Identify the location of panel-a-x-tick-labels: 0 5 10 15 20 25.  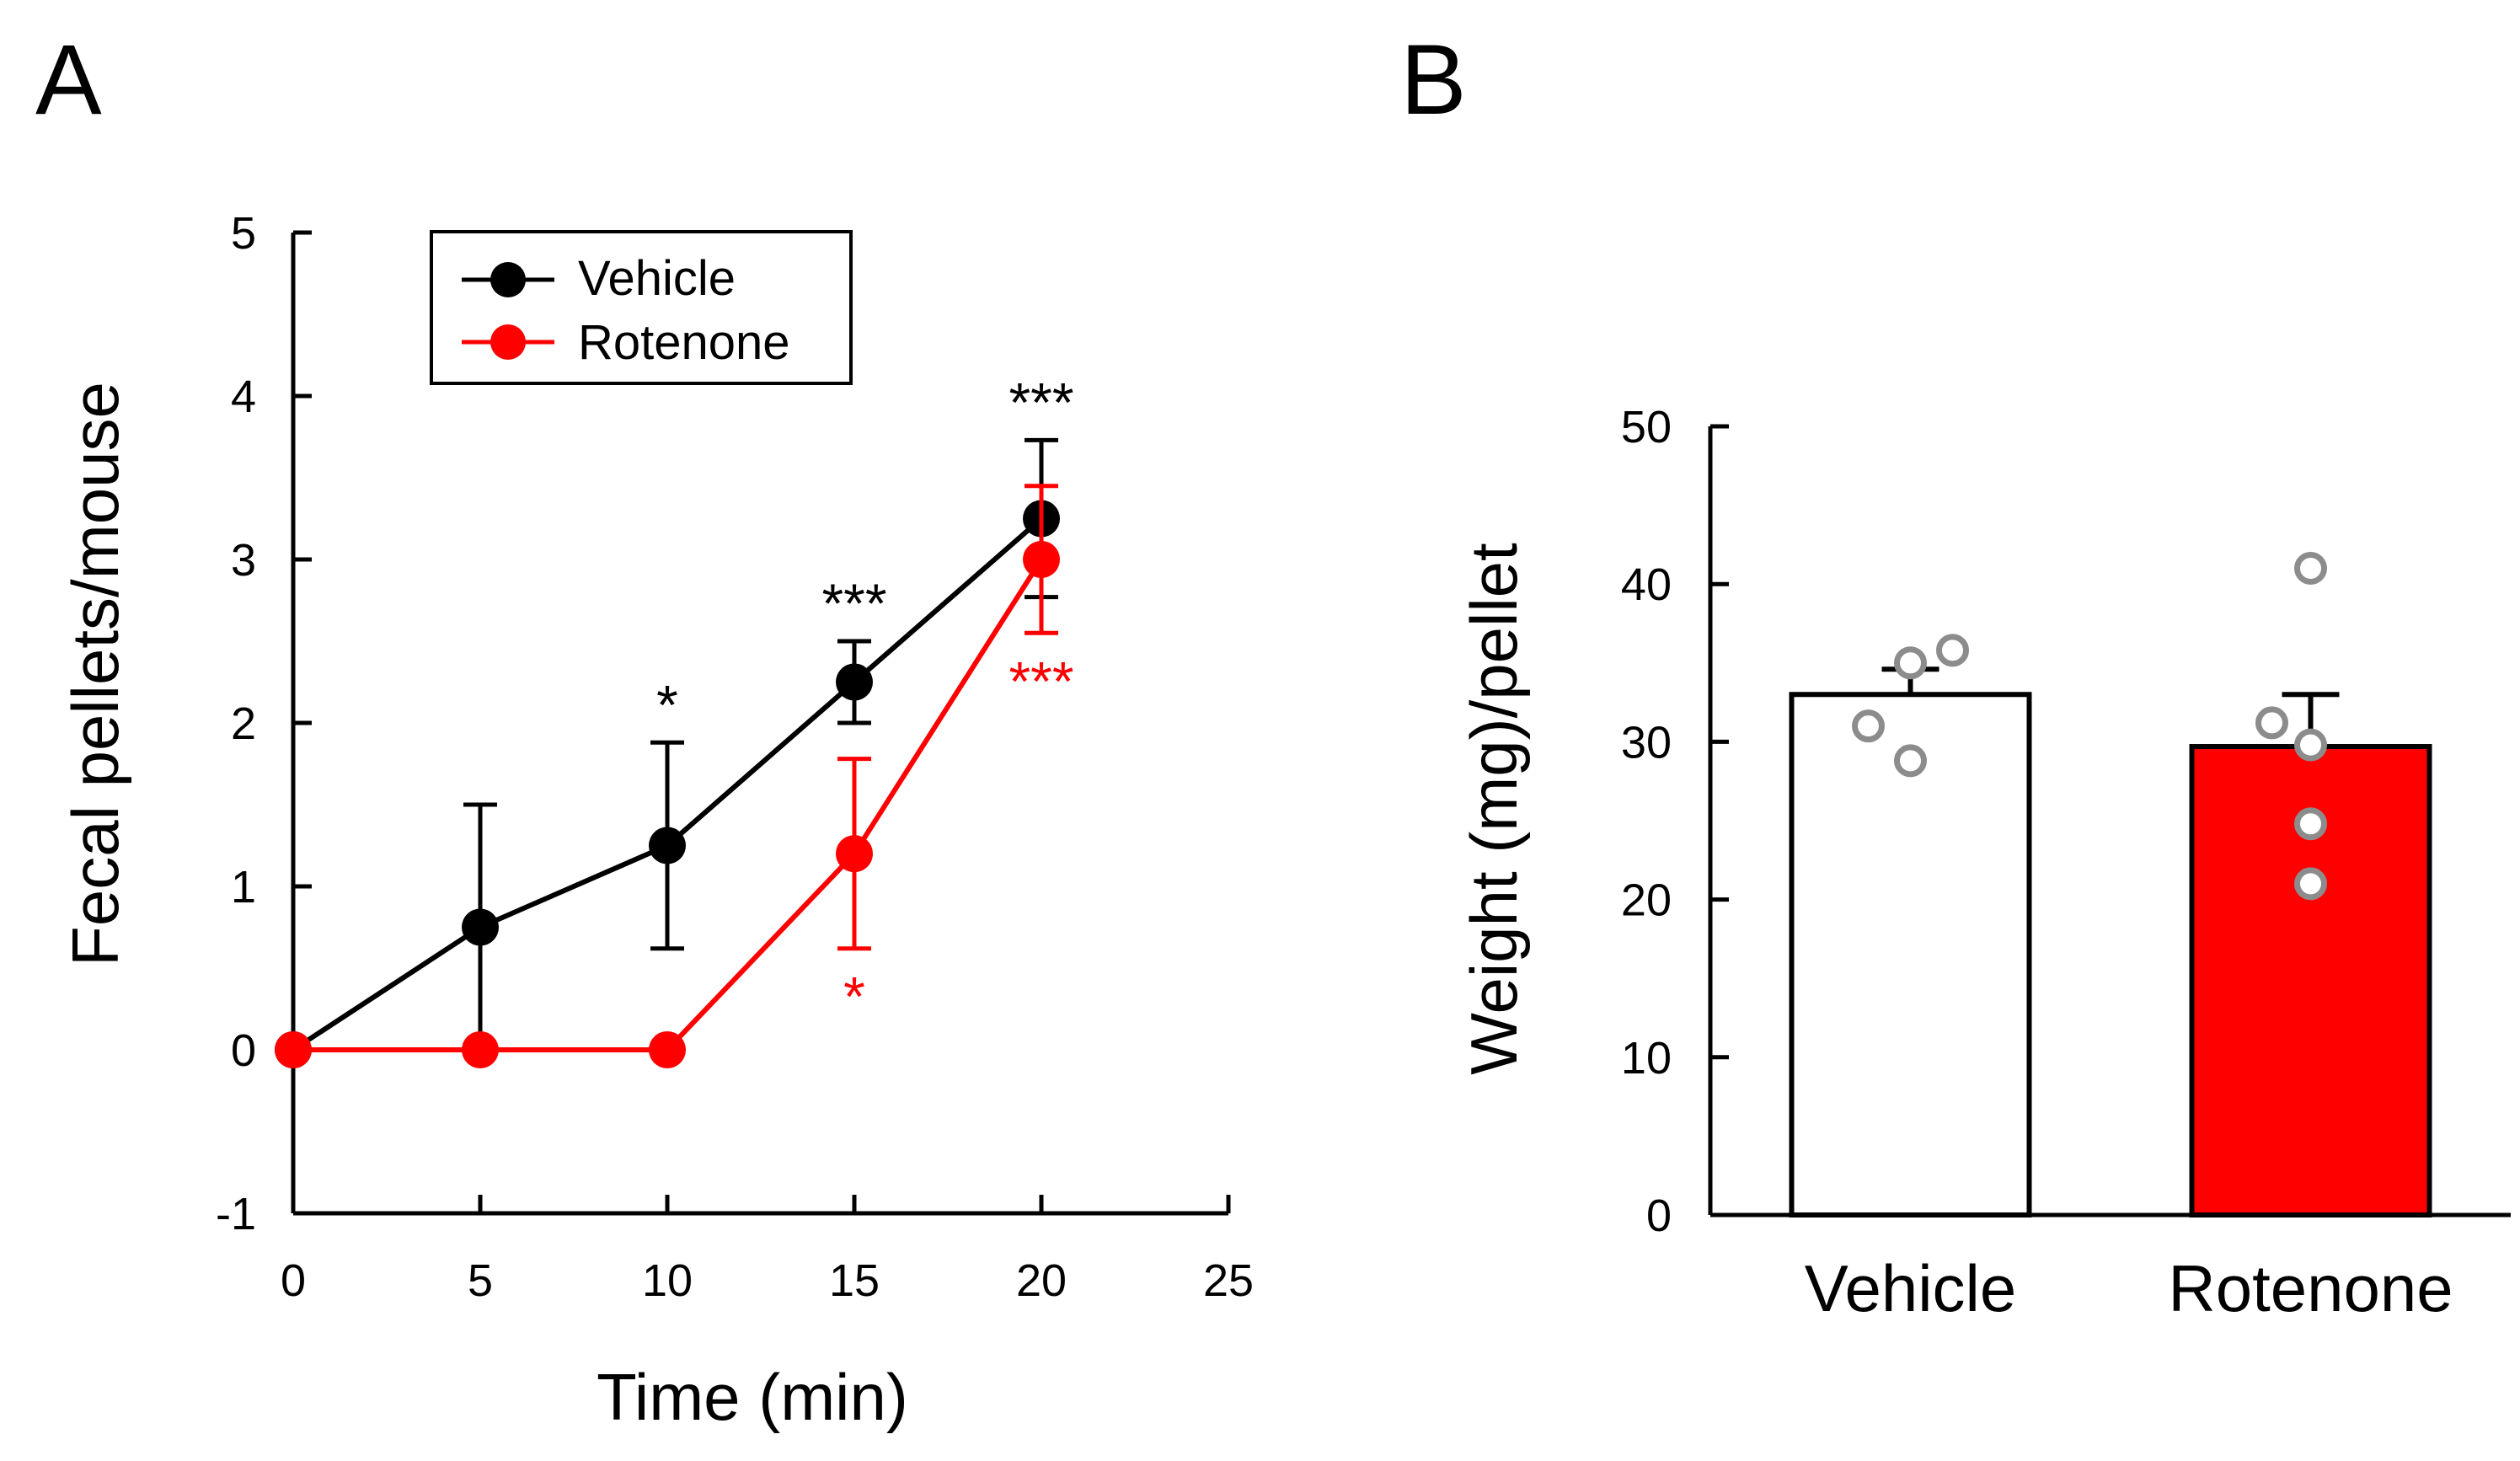
(767, 1280).